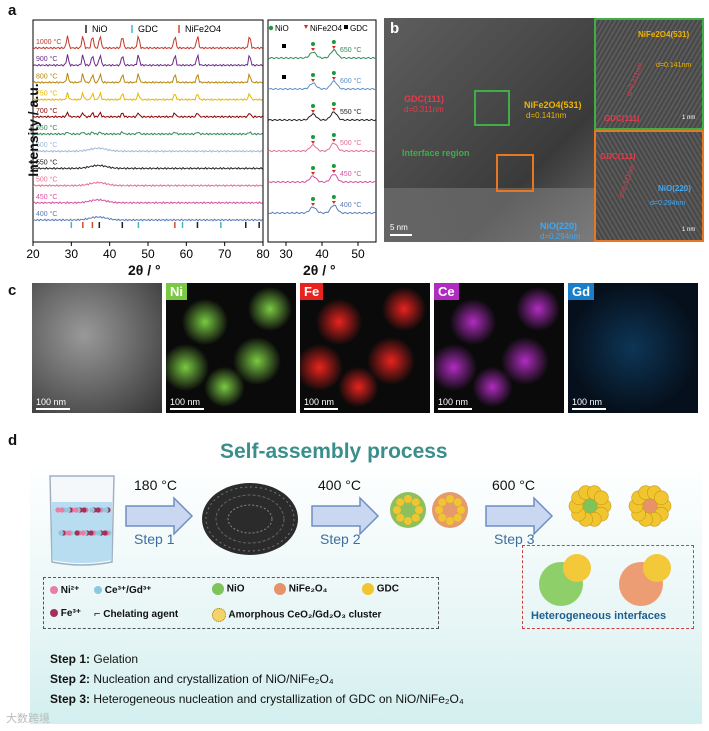  What do you see at coordinates (33, 254) in the screenshot?
I see `xrd-tick-label: 20` at bounding box center [33, 254].